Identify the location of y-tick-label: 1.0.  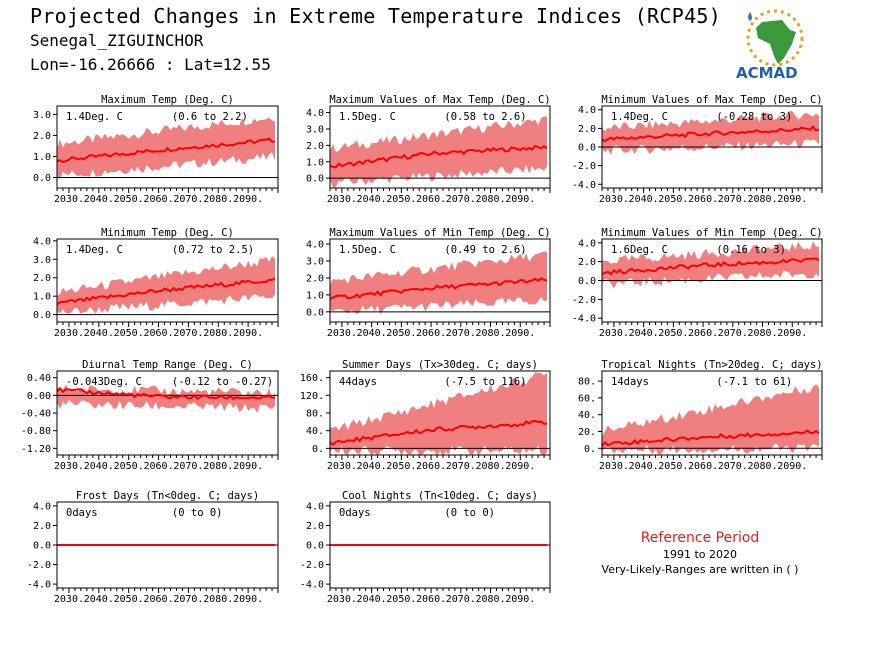
(42, 297).